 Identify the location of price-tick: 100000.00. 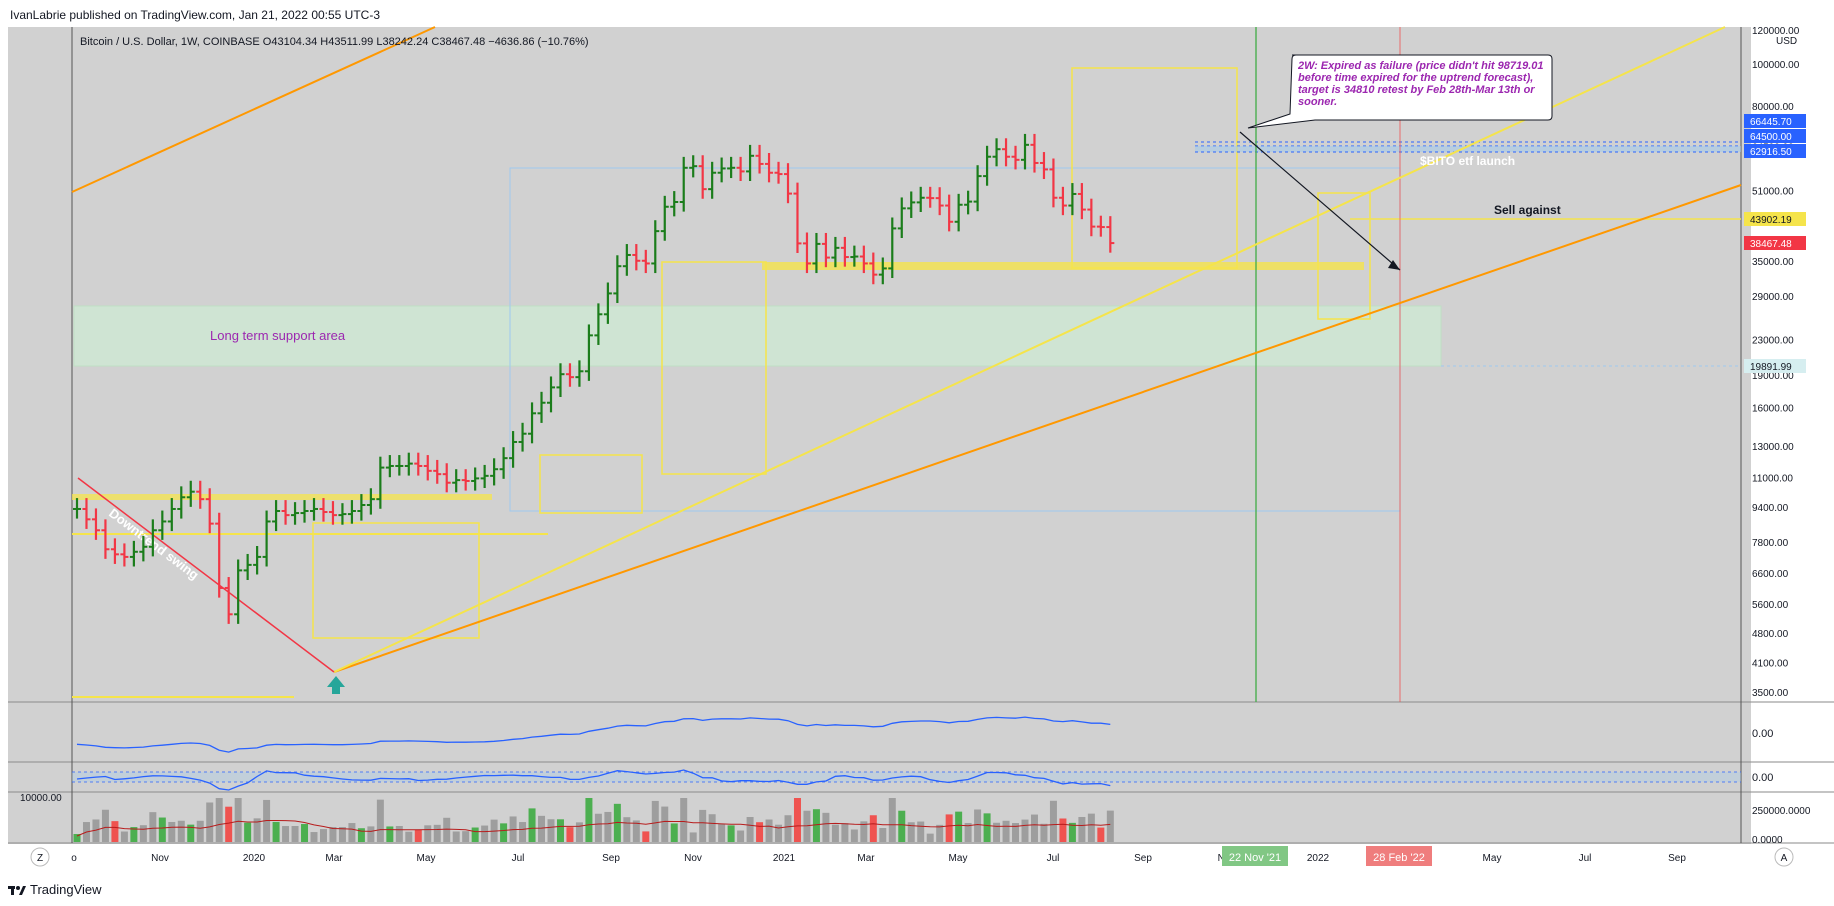
(1776, 65).